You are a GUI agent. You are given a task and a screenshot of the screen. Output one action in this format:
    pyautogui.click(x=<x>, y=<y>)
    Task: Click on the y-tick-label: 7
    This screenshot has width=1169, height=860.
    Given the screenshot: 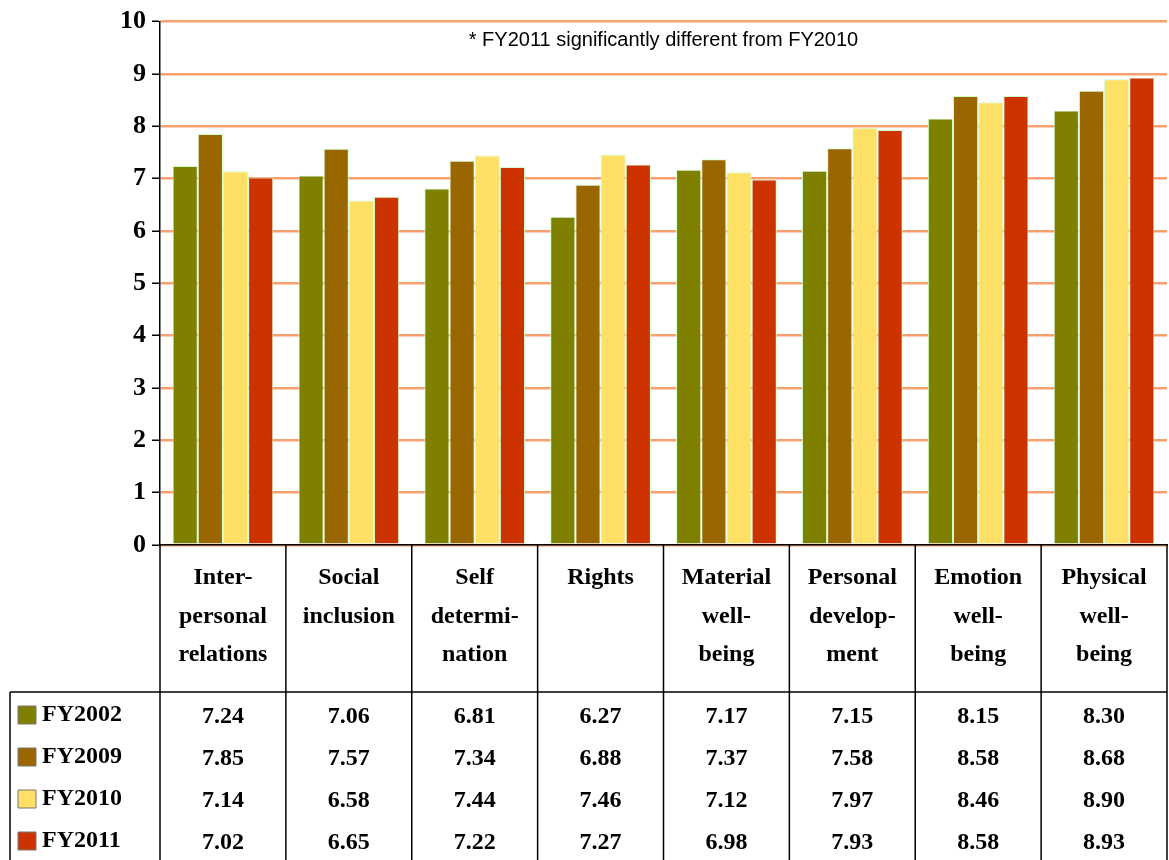 What is the action you would take?
    pyautogui.click(x=139, y=177)
    